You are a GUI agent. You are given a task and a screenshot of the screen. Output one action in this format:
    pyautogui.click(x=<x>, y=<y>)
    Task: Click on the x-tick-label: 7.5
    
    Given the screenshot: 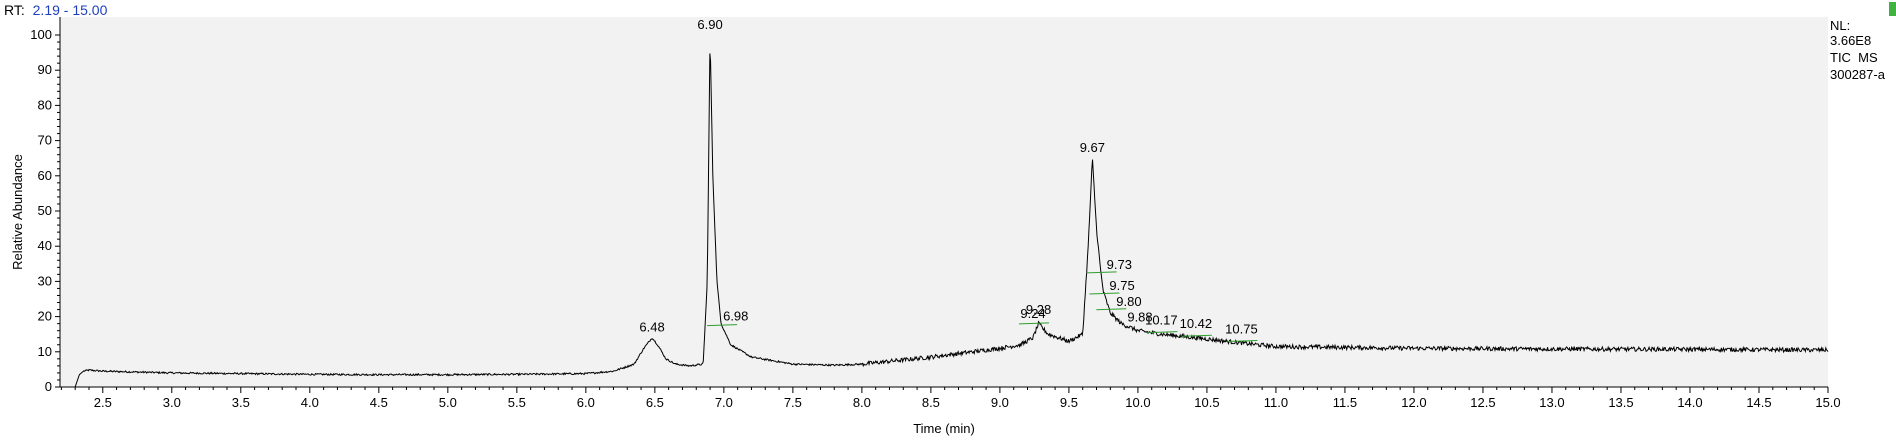 What is the action you would take?
    pyautogui.click(x=793, y=402)
    